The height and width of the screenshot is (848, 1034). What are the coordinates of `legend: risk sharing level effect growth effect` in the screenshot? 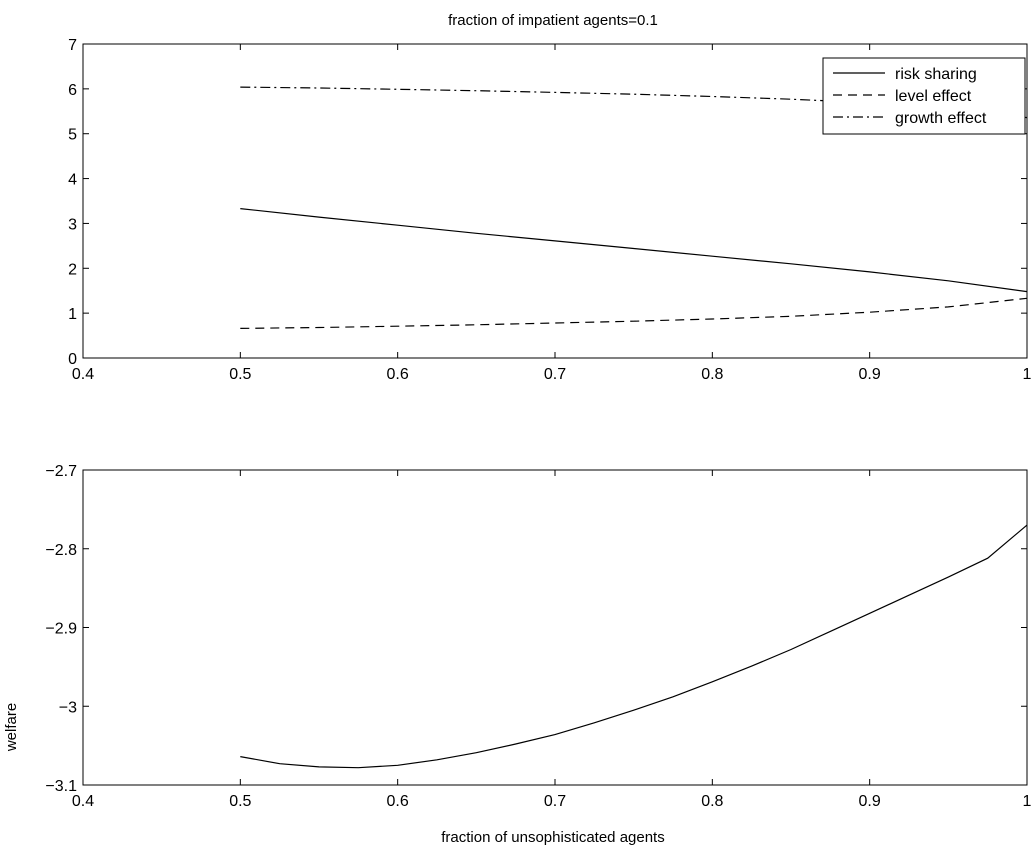 It's located at (924, 96).